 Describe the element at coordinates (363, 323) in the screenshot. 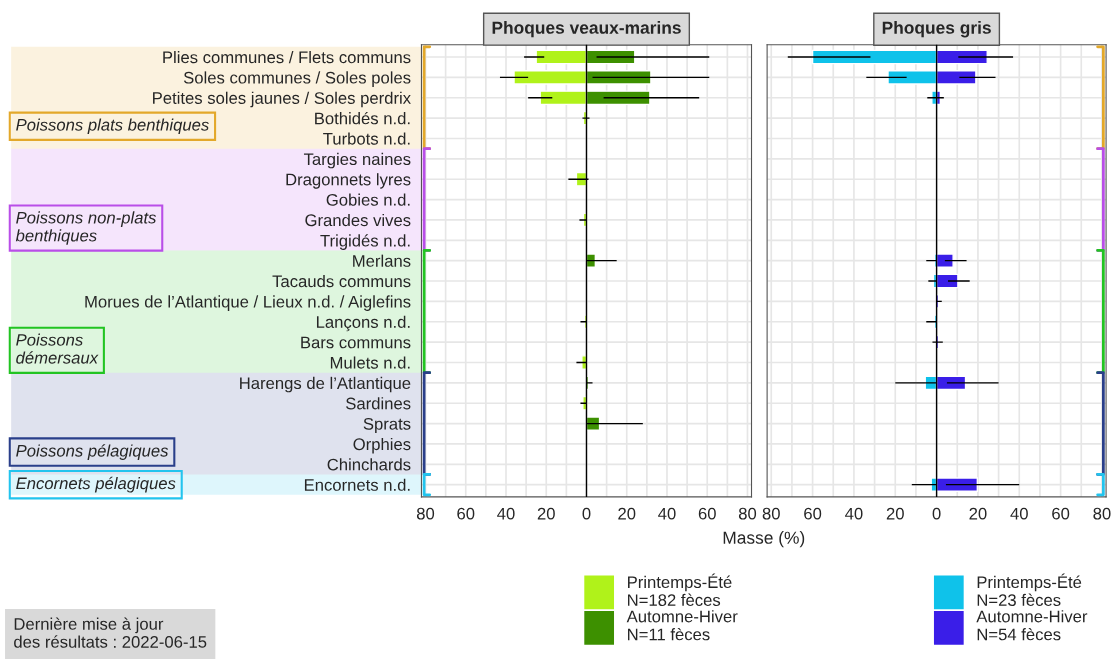

I see `y-tick-label: Lançons n.d.` at that location.